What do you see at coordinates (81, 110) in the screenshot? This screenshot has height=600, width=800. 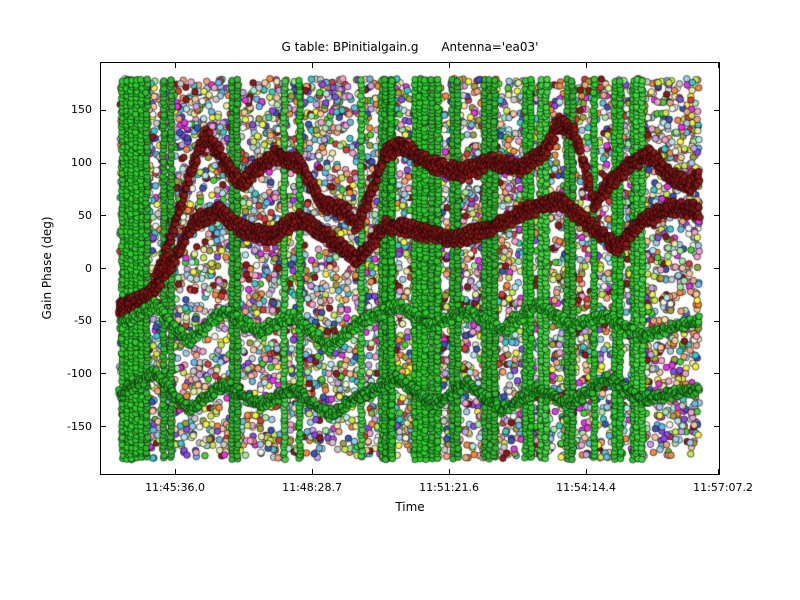 I see `y-tick-label: 150` at bounding box center [81, 110].